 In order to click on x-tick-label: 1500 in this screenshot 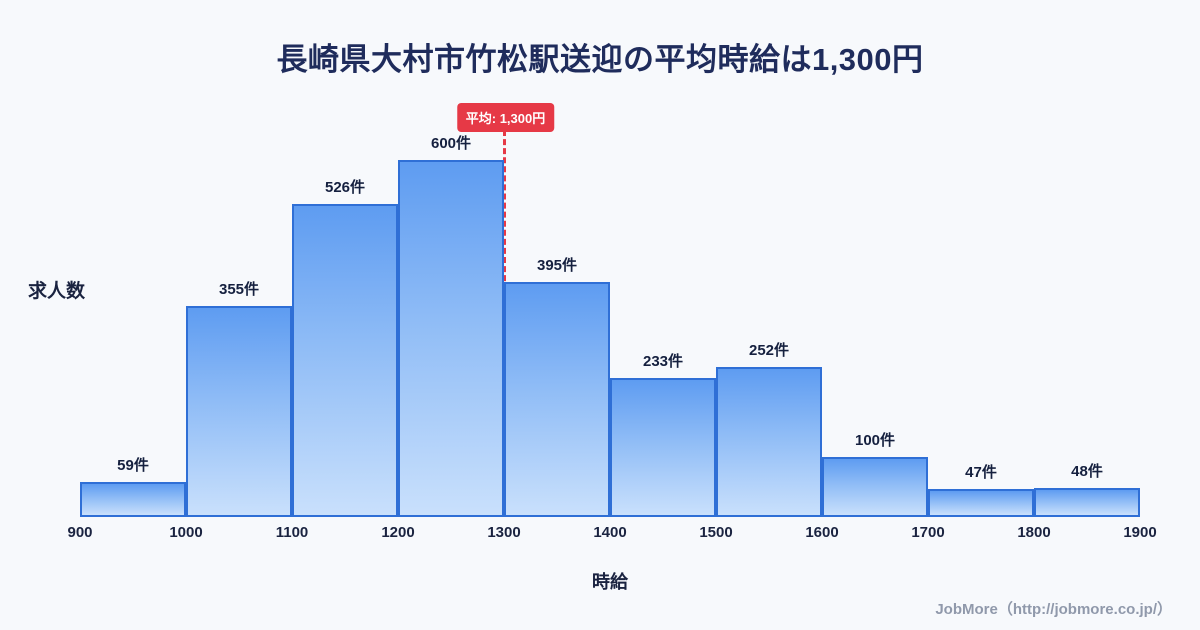, I will do `click(716, 532)`.